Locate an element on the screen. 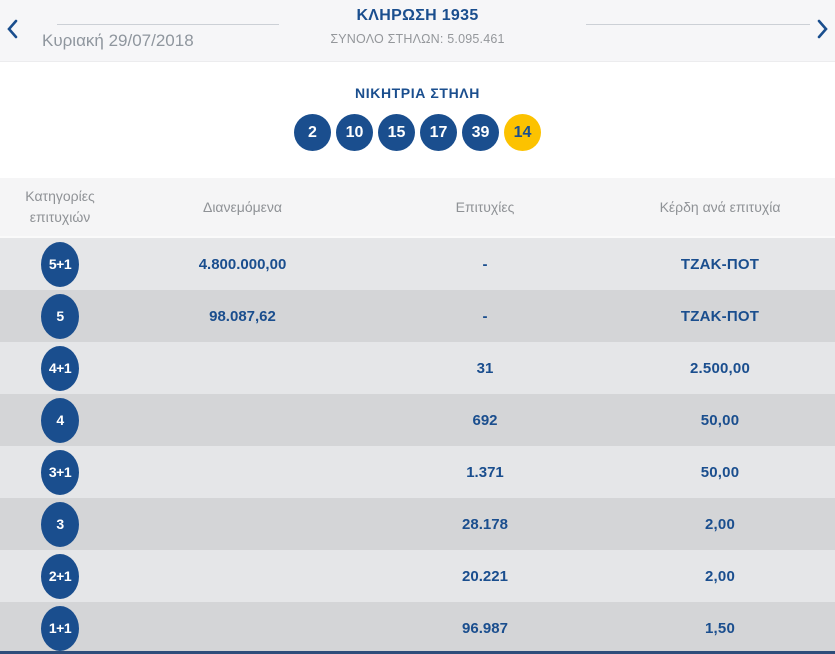 Image resolution: width=835 pixels, height=654 pixels. bottom-border is located at coordinates (417, 652).